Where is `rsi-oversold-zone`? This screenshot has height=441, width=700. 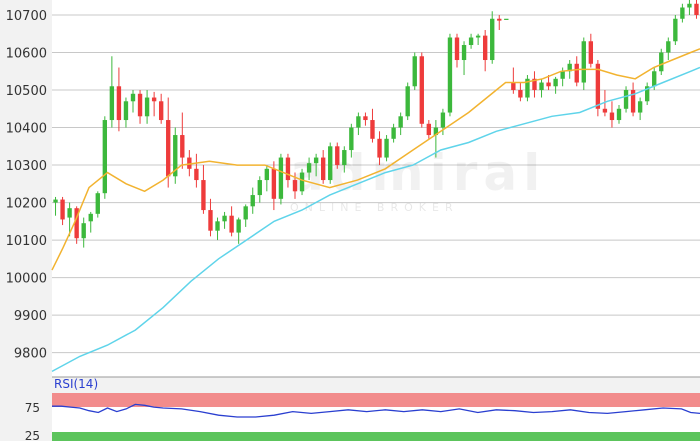
rsi-oversold-zone is located at coordinates (376, 436).